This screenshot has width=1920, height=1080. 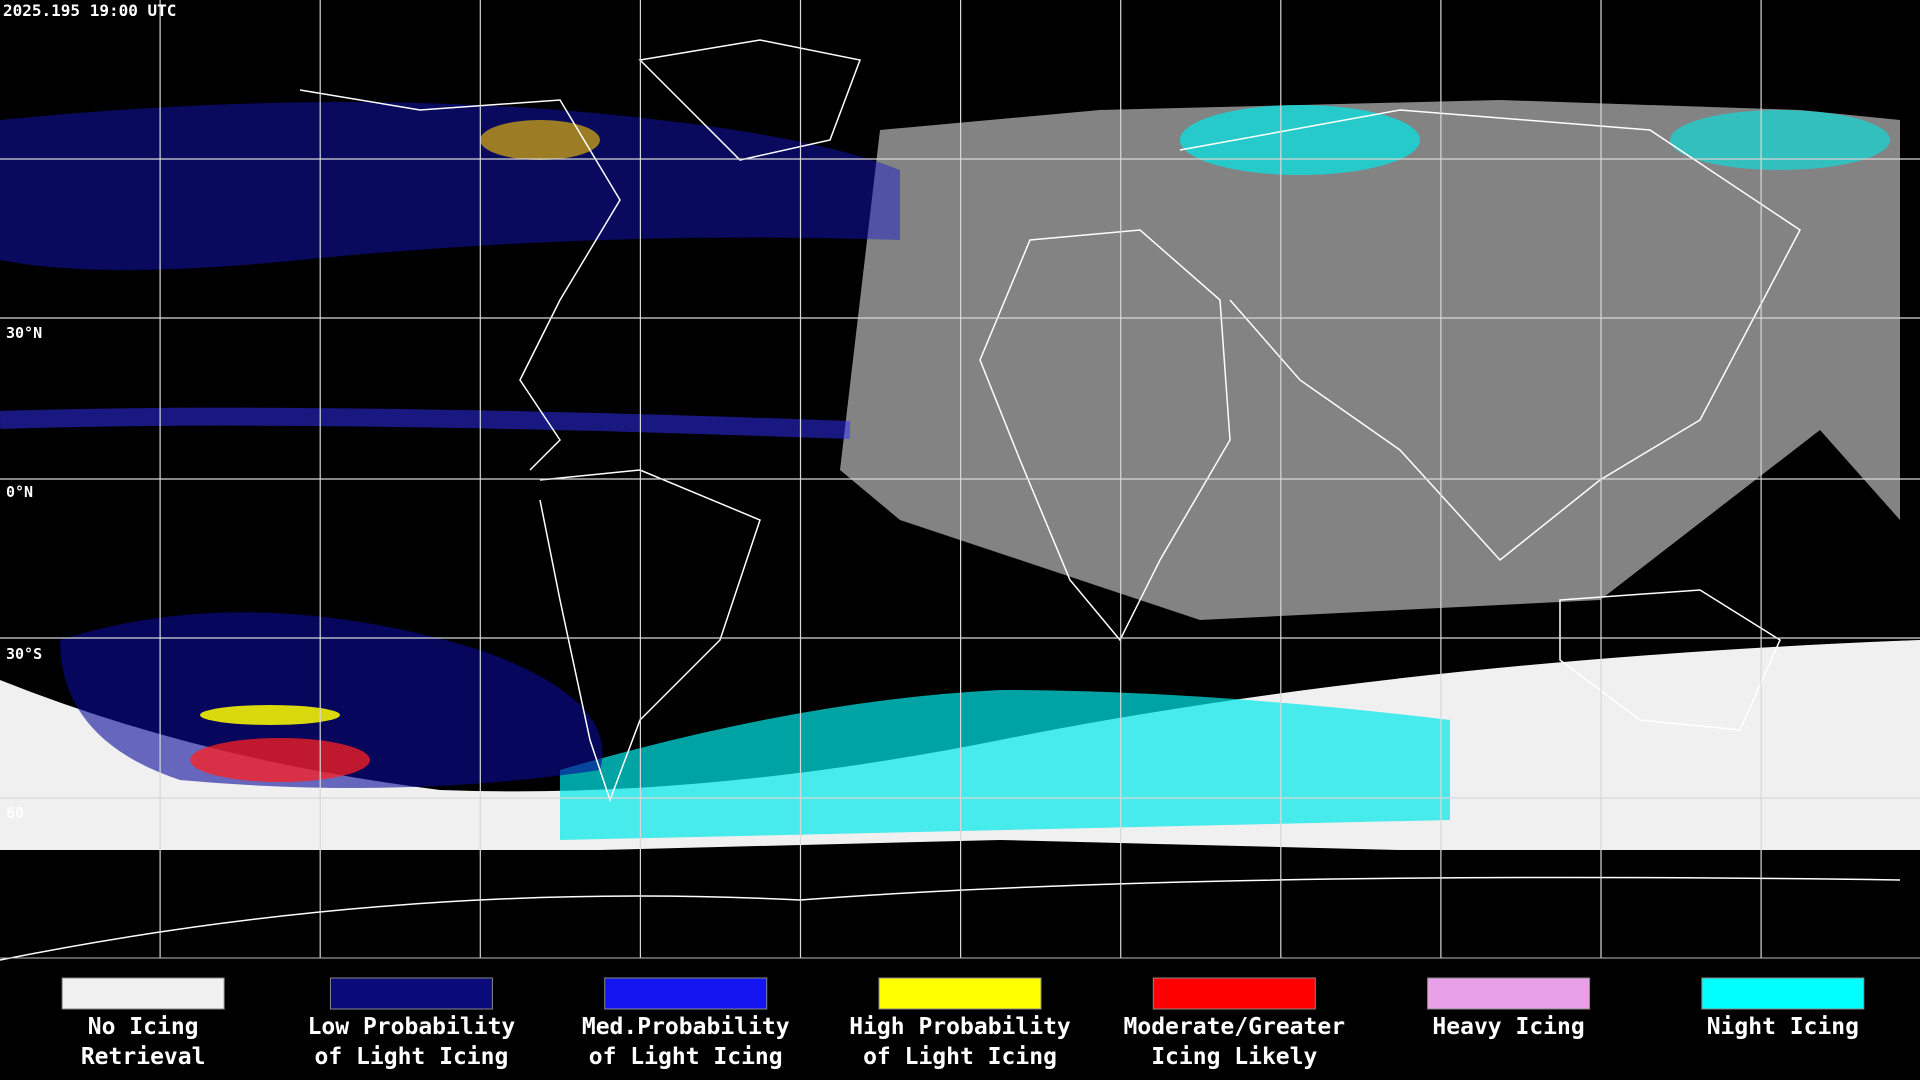 I want to click on legend-label: Med.Probability, so click(x=686, y=1027).